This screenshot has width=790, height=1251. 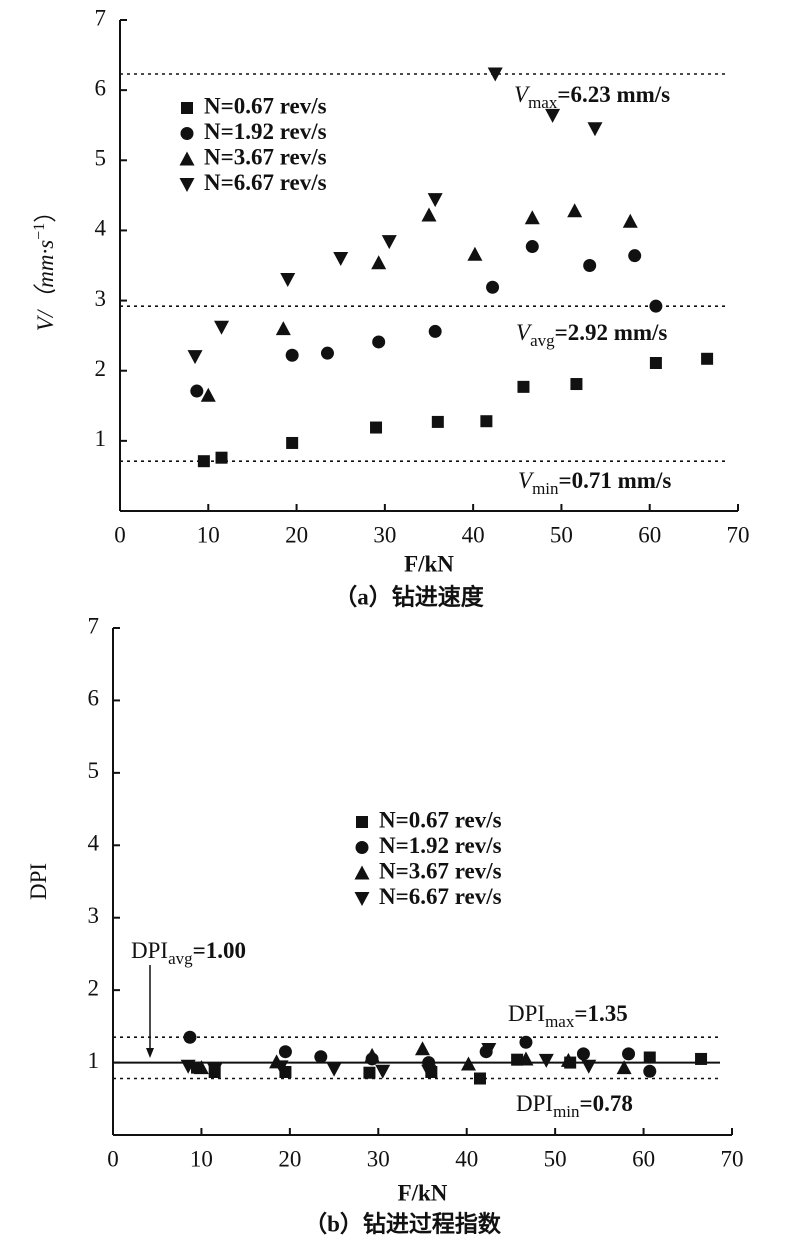 I want to click on y-axis-label-base: V/（mm·s, so click(x=45, y=285).